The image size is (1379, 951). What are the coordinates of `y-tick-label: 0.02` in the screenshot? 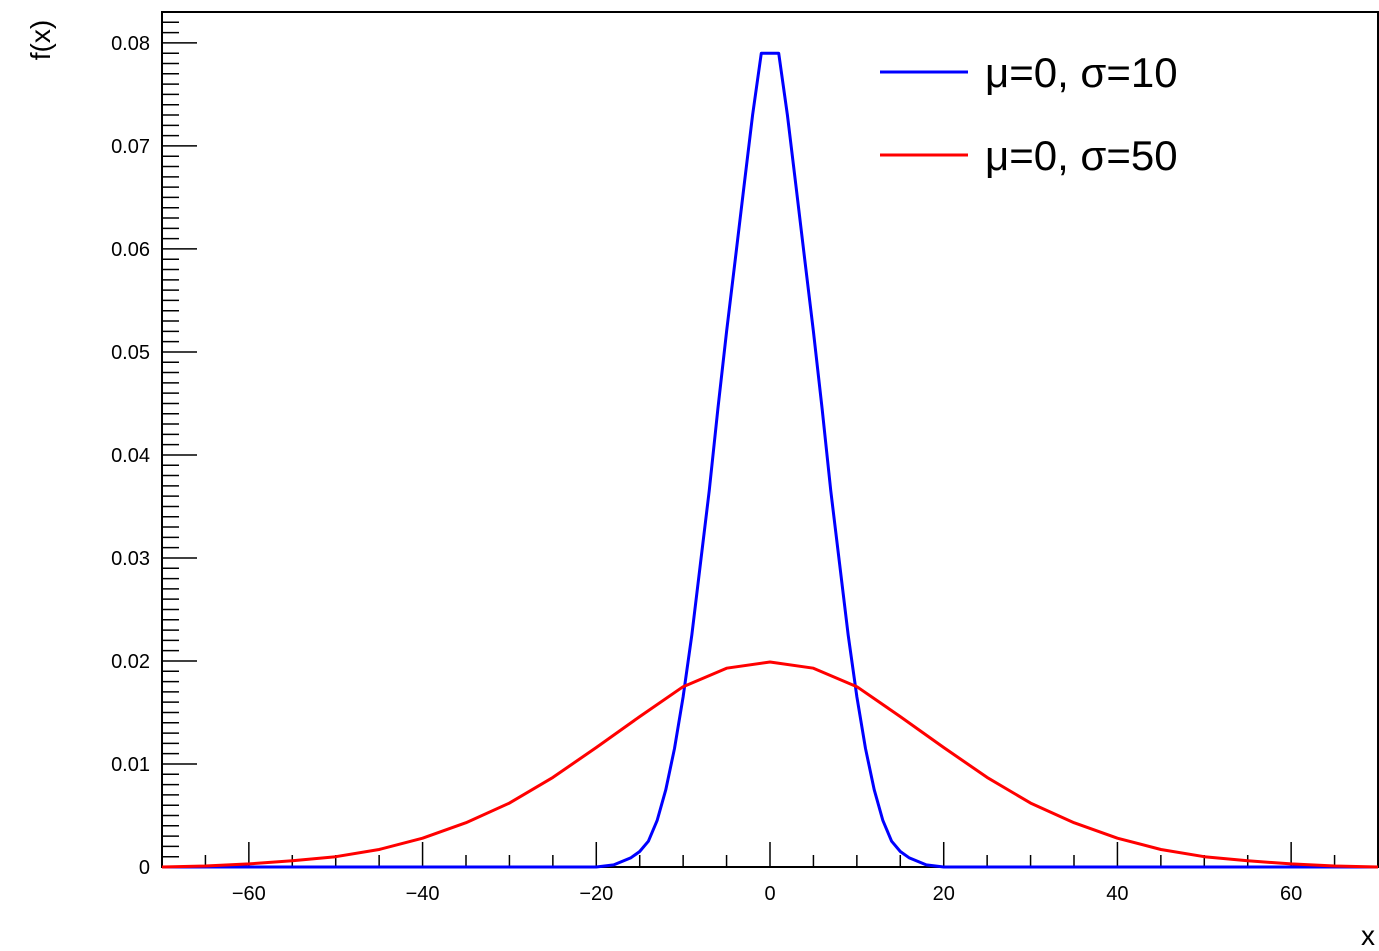 It's located at (130, 662).